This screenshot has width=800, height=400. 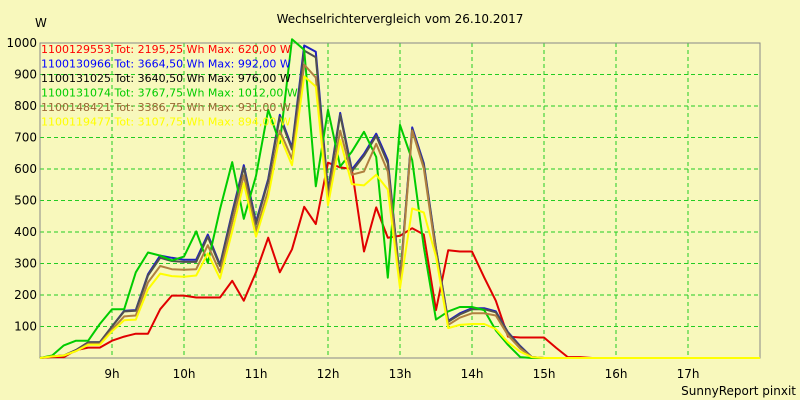 What do you see at coordinates (166, 64) in the screenshot?
I see `legend-entry-2: 1100130966 Tot: 3664,50 Wh Max: 992,00 W` at bounding box center [166, 64].